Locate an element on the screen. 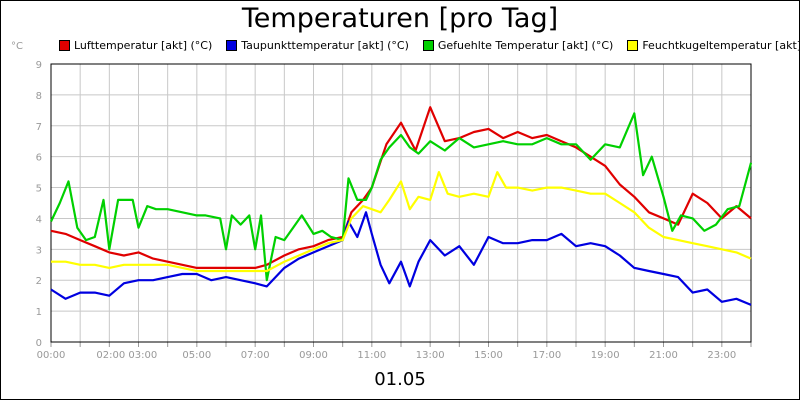 The width and height of the screenshot is (800, 400). x-tick-label: 00:00 is located at coordinates (51, 355).